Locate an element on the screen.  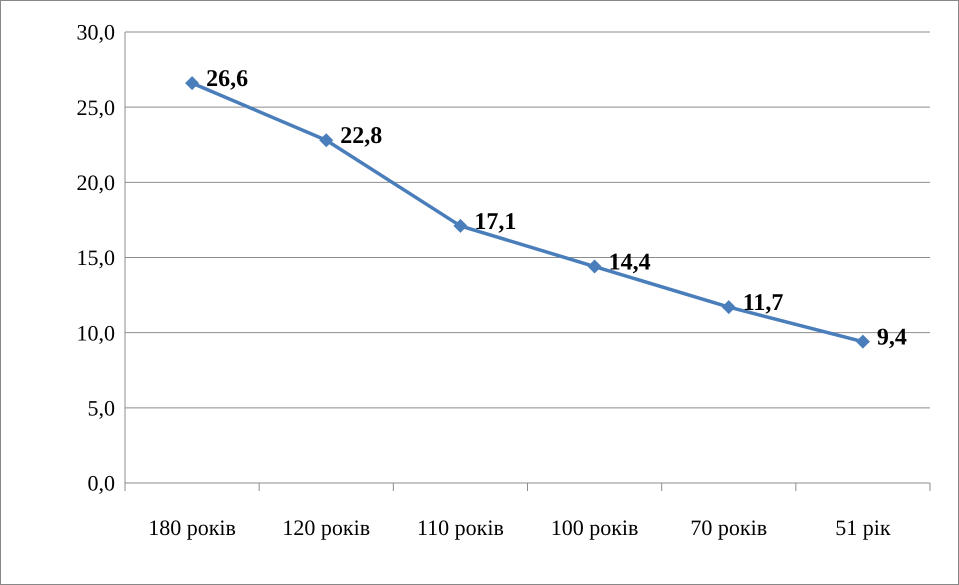
y-tick-label: 0,0 is located at coordinates (101, 483).